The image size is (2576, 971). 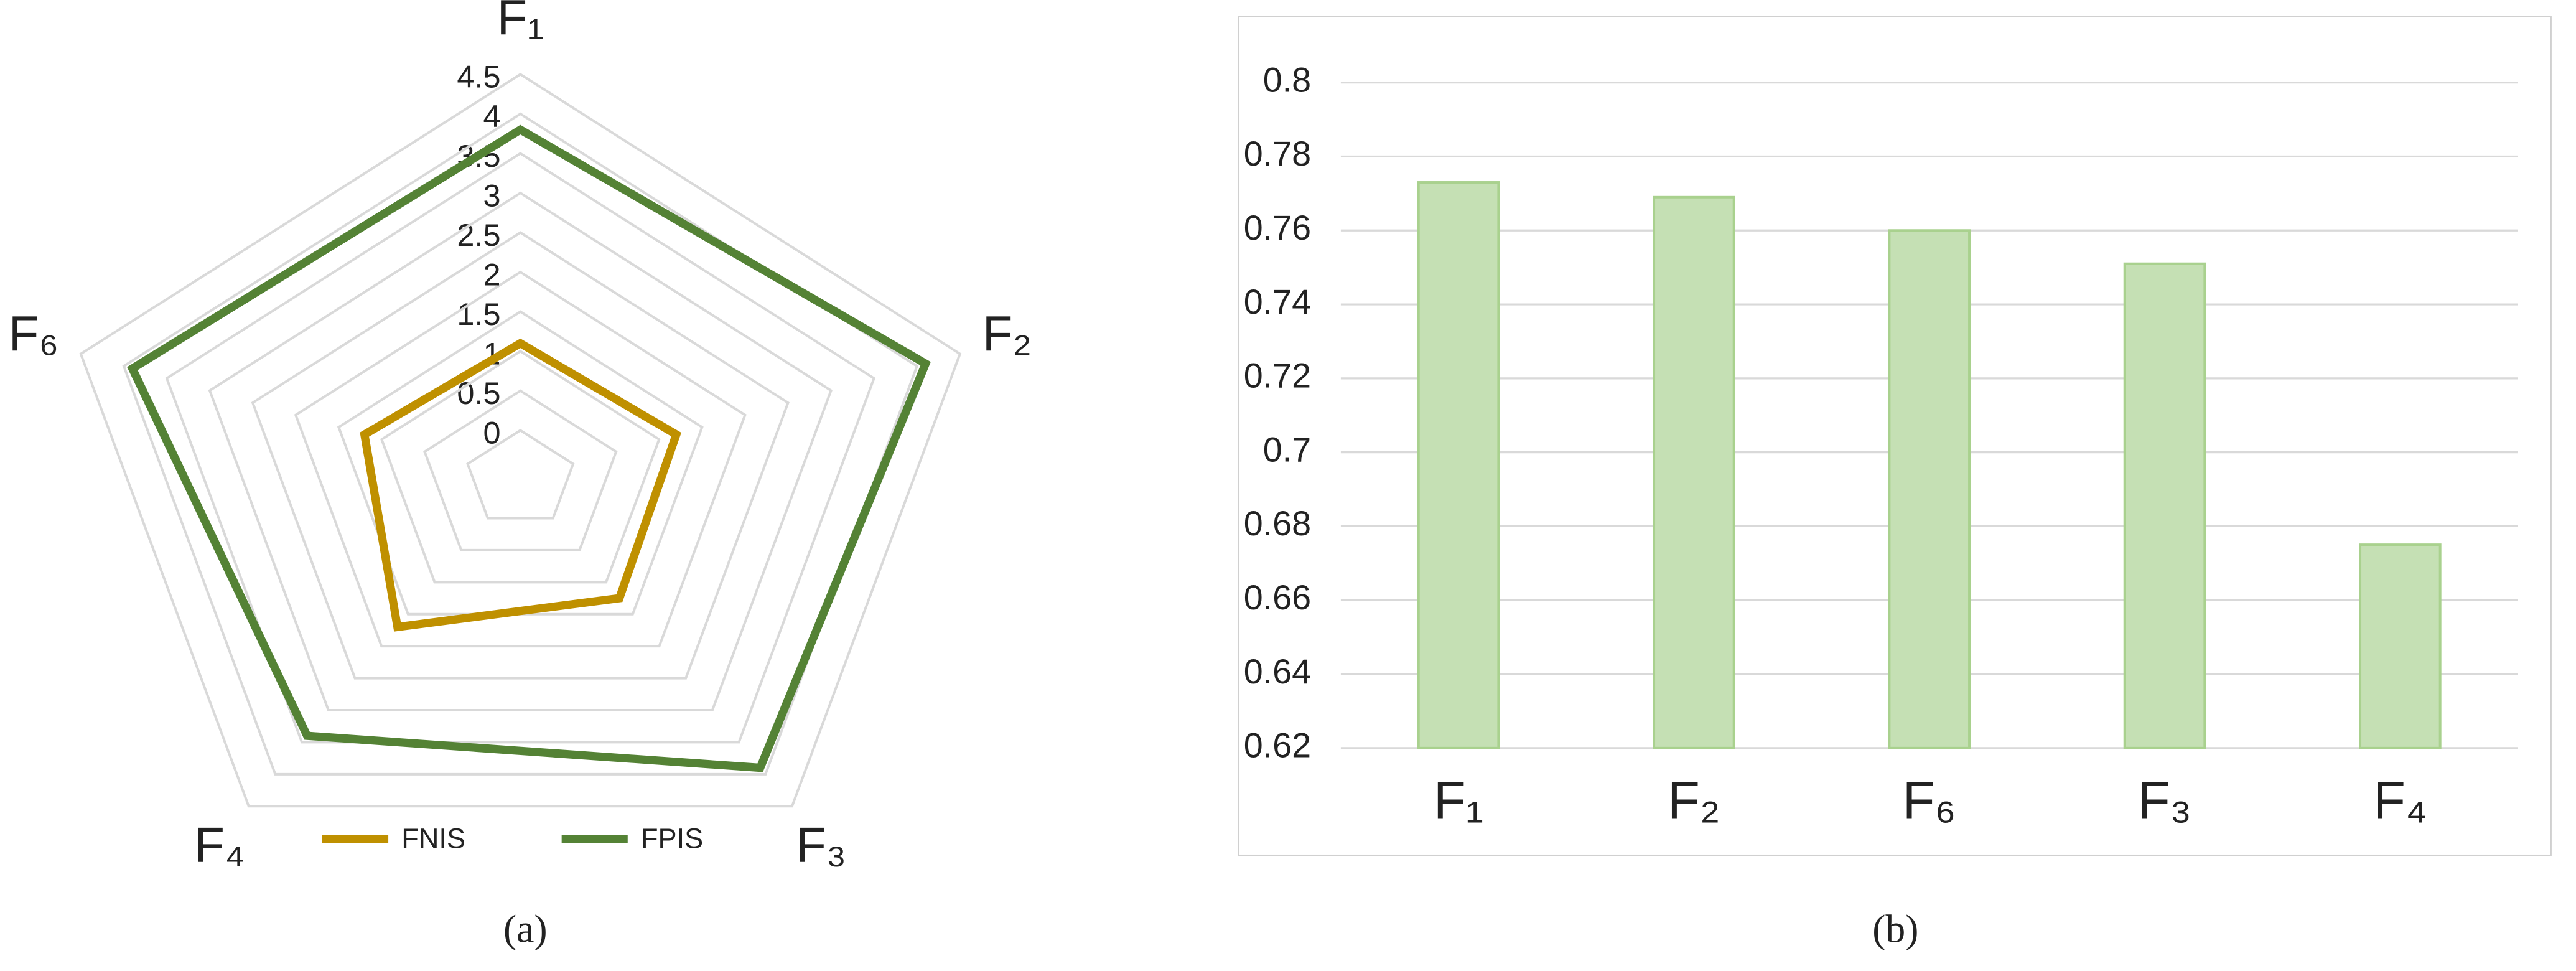 I want to click on y-tick-label: 0.78, so click(x=1277, y=153).